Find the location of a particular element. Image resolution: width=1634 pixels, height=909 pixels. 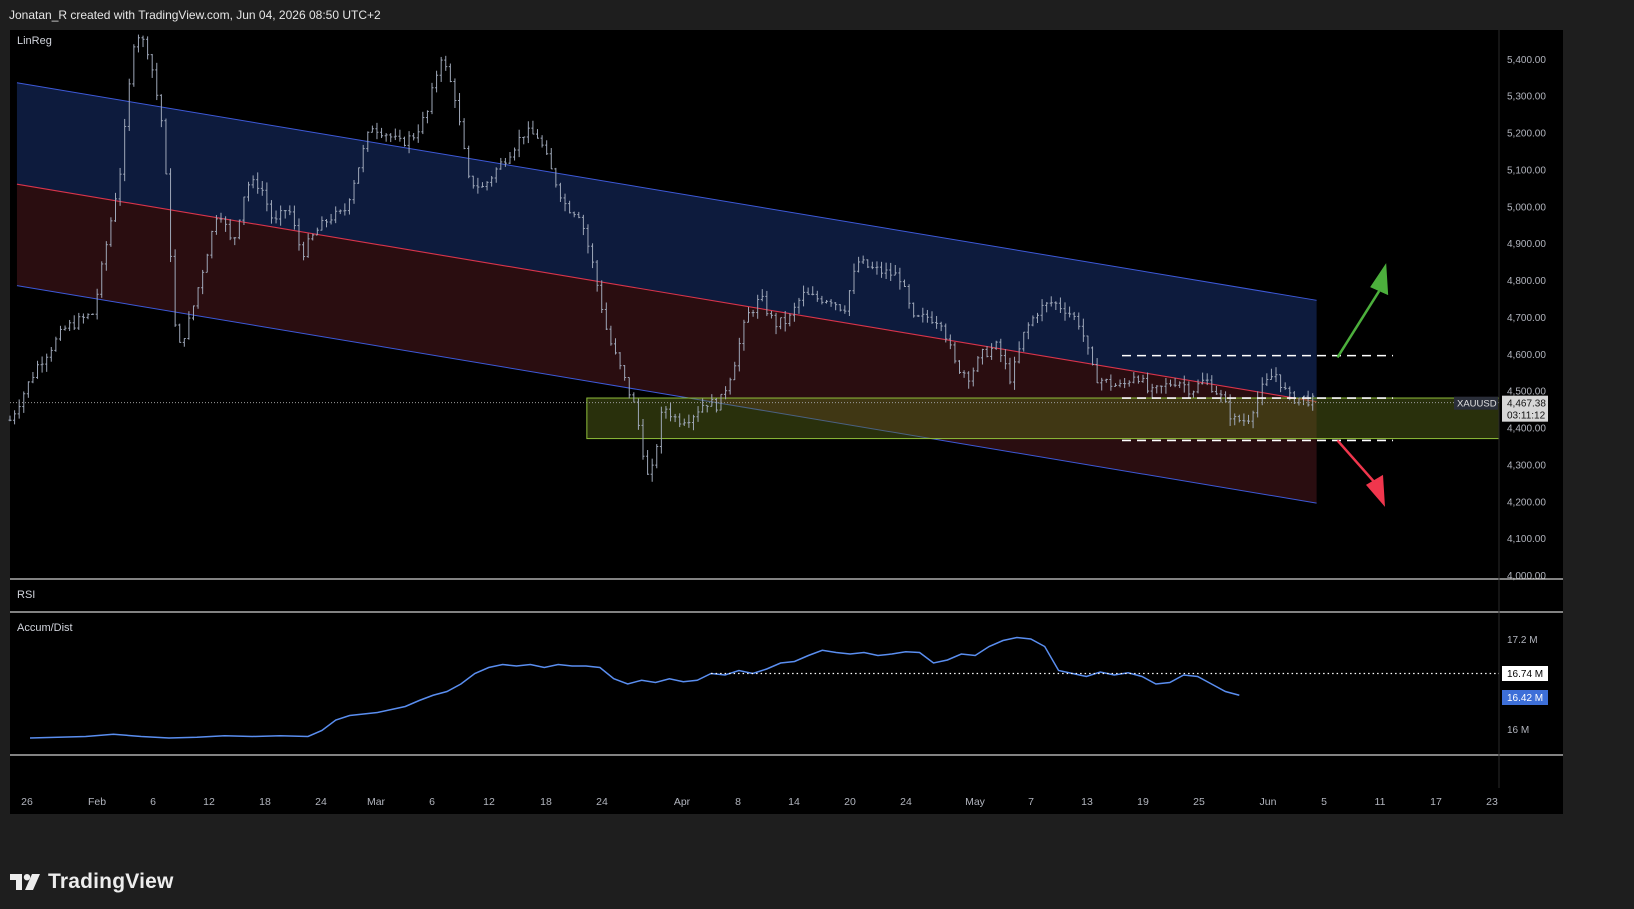

arrow-up-shaft is located at coordinates (1358, 324).